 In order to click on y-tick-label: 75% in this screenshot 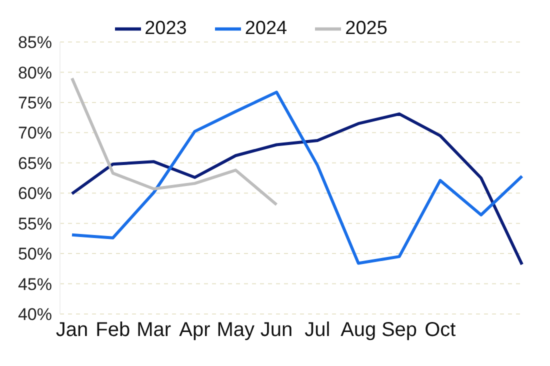, I will do `click(35, 102)`.